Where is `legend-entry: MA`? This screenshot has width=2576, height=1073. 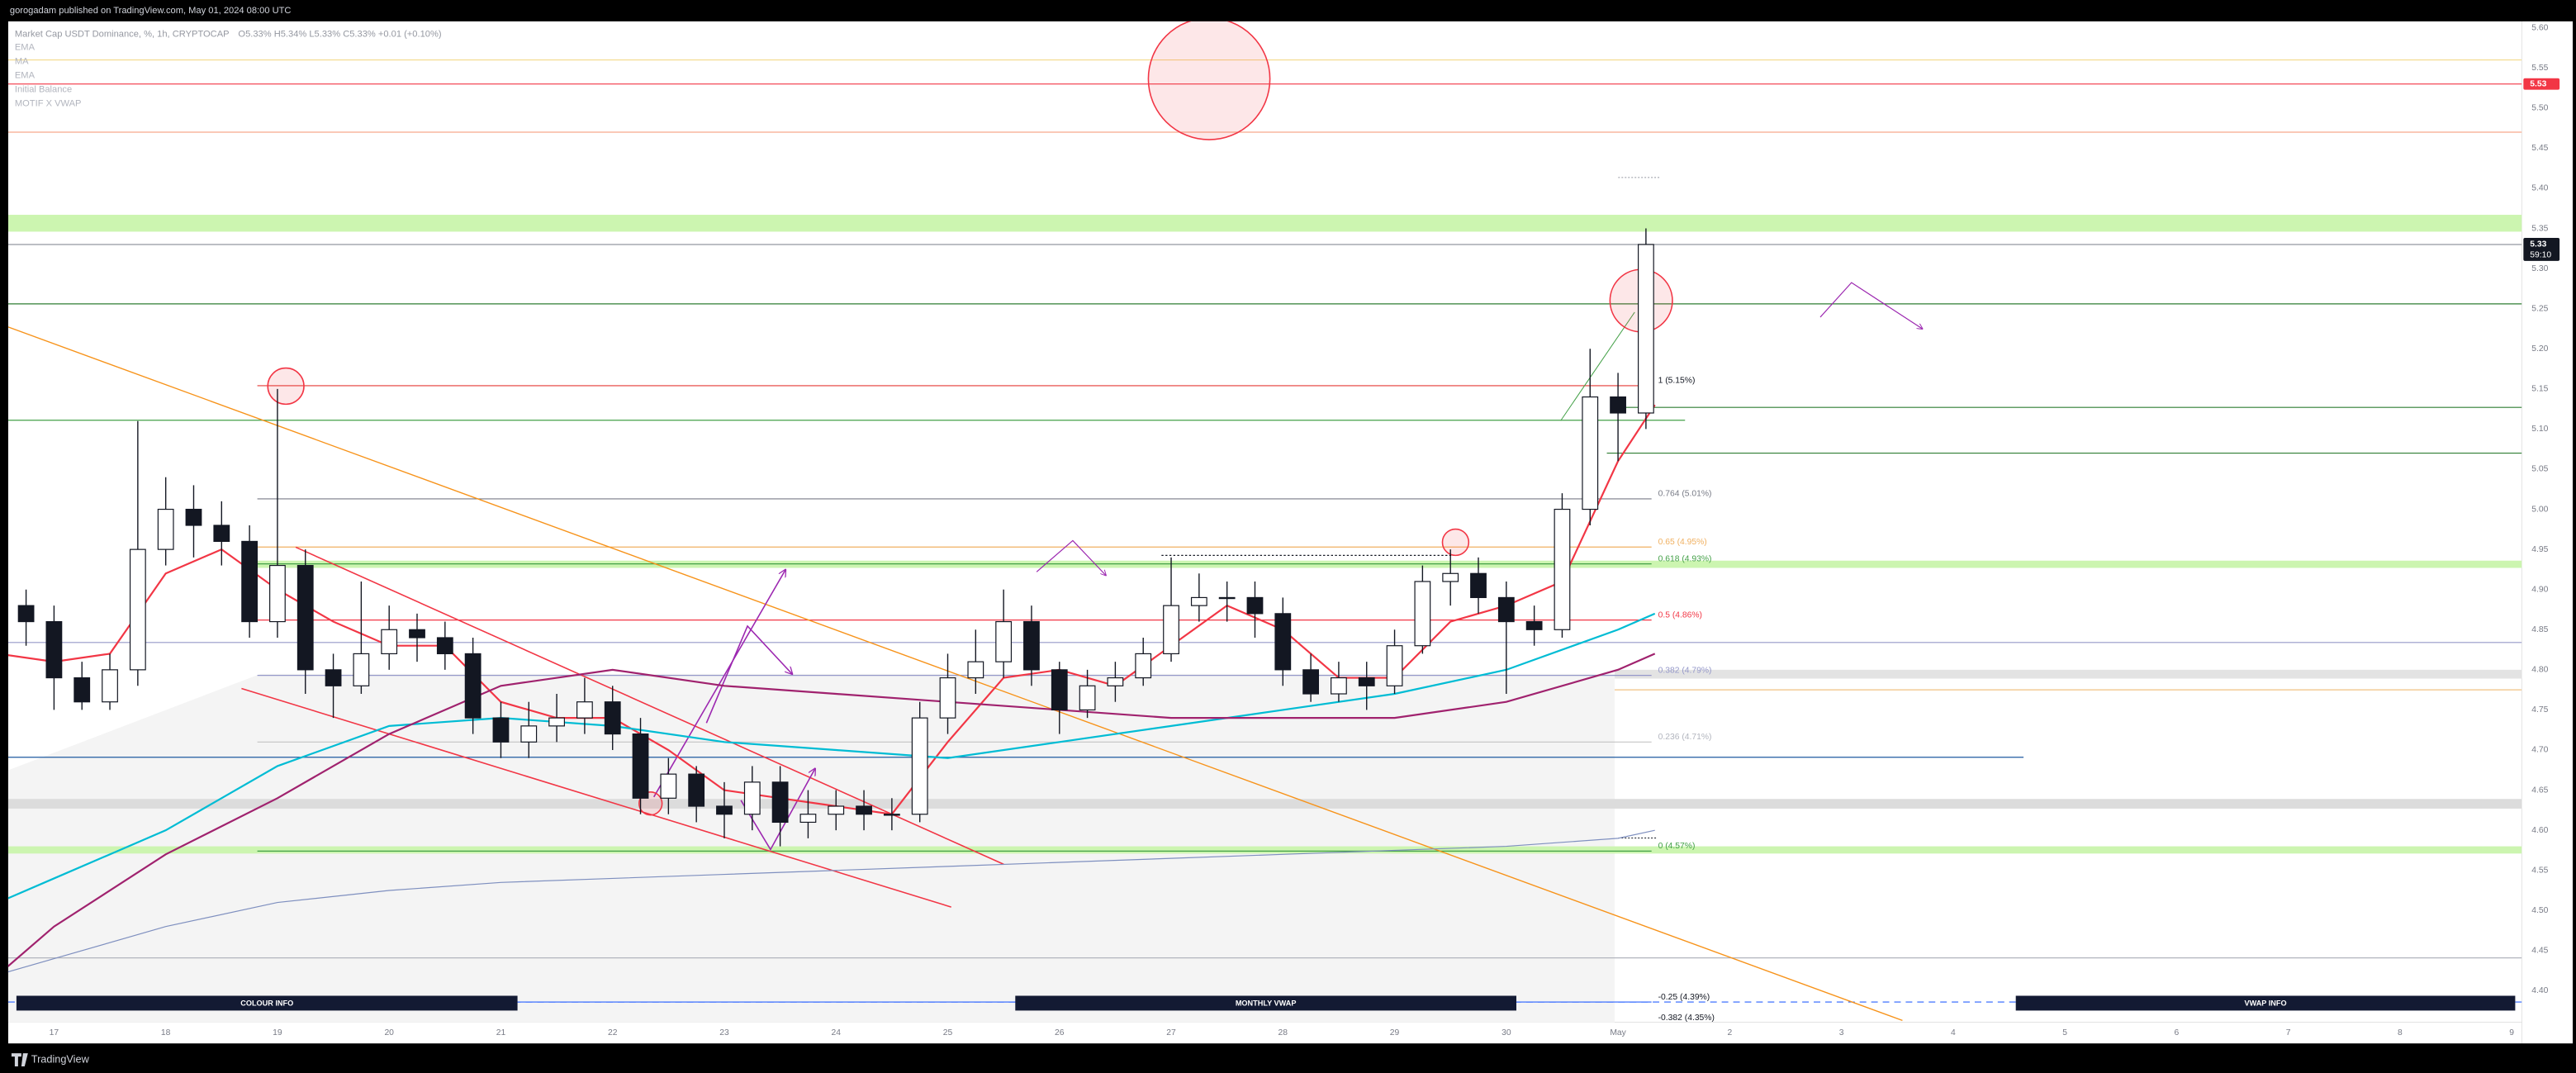 legend-entry: MA is located at coordinates (22, 62).